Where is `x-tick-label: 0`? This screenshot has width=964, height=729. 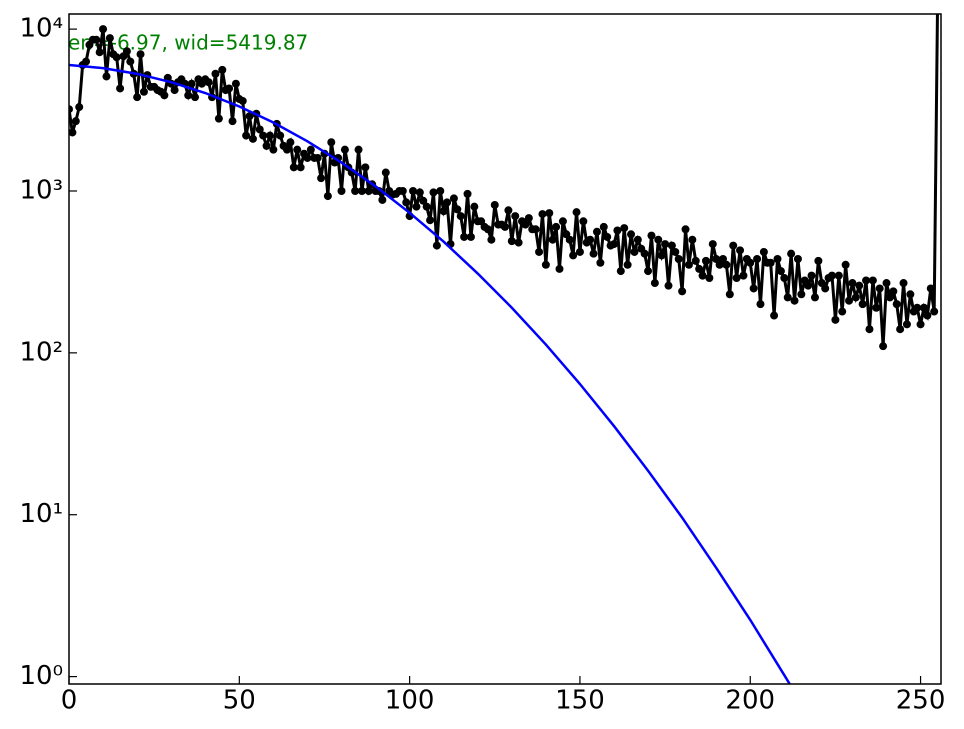 x-tick-label: 0 is located at coordinates (69, 701).